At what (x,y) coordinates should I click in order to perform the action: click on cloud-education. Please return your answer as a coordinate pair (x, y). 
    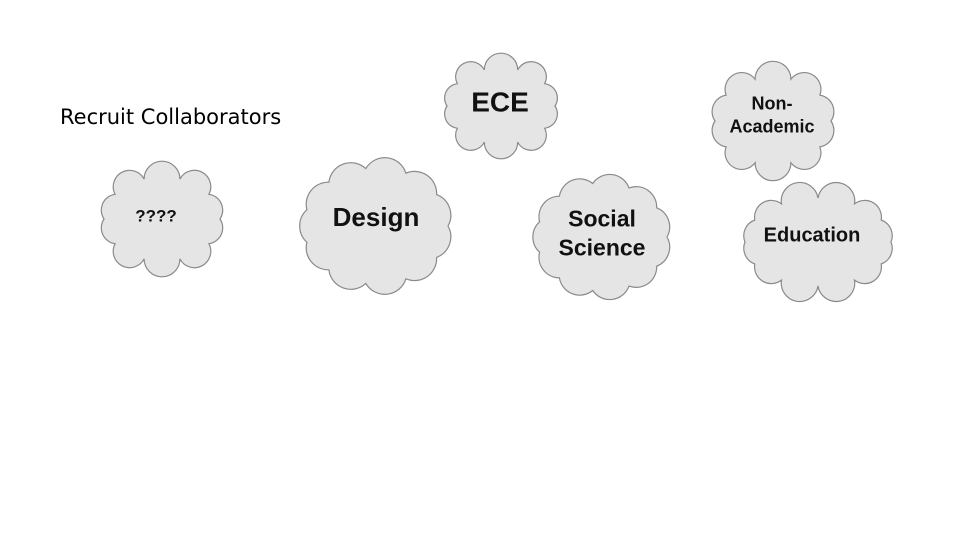
    Looking at the image, I should click on (818, 242).